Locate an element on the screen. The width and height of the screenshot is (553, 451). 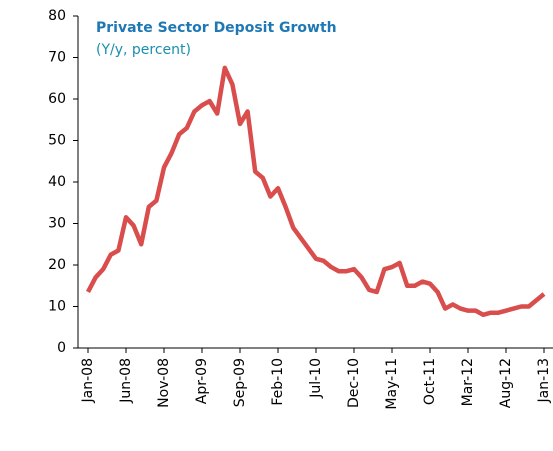
y-tick-label: 80 is located at coordinates (57, 16).